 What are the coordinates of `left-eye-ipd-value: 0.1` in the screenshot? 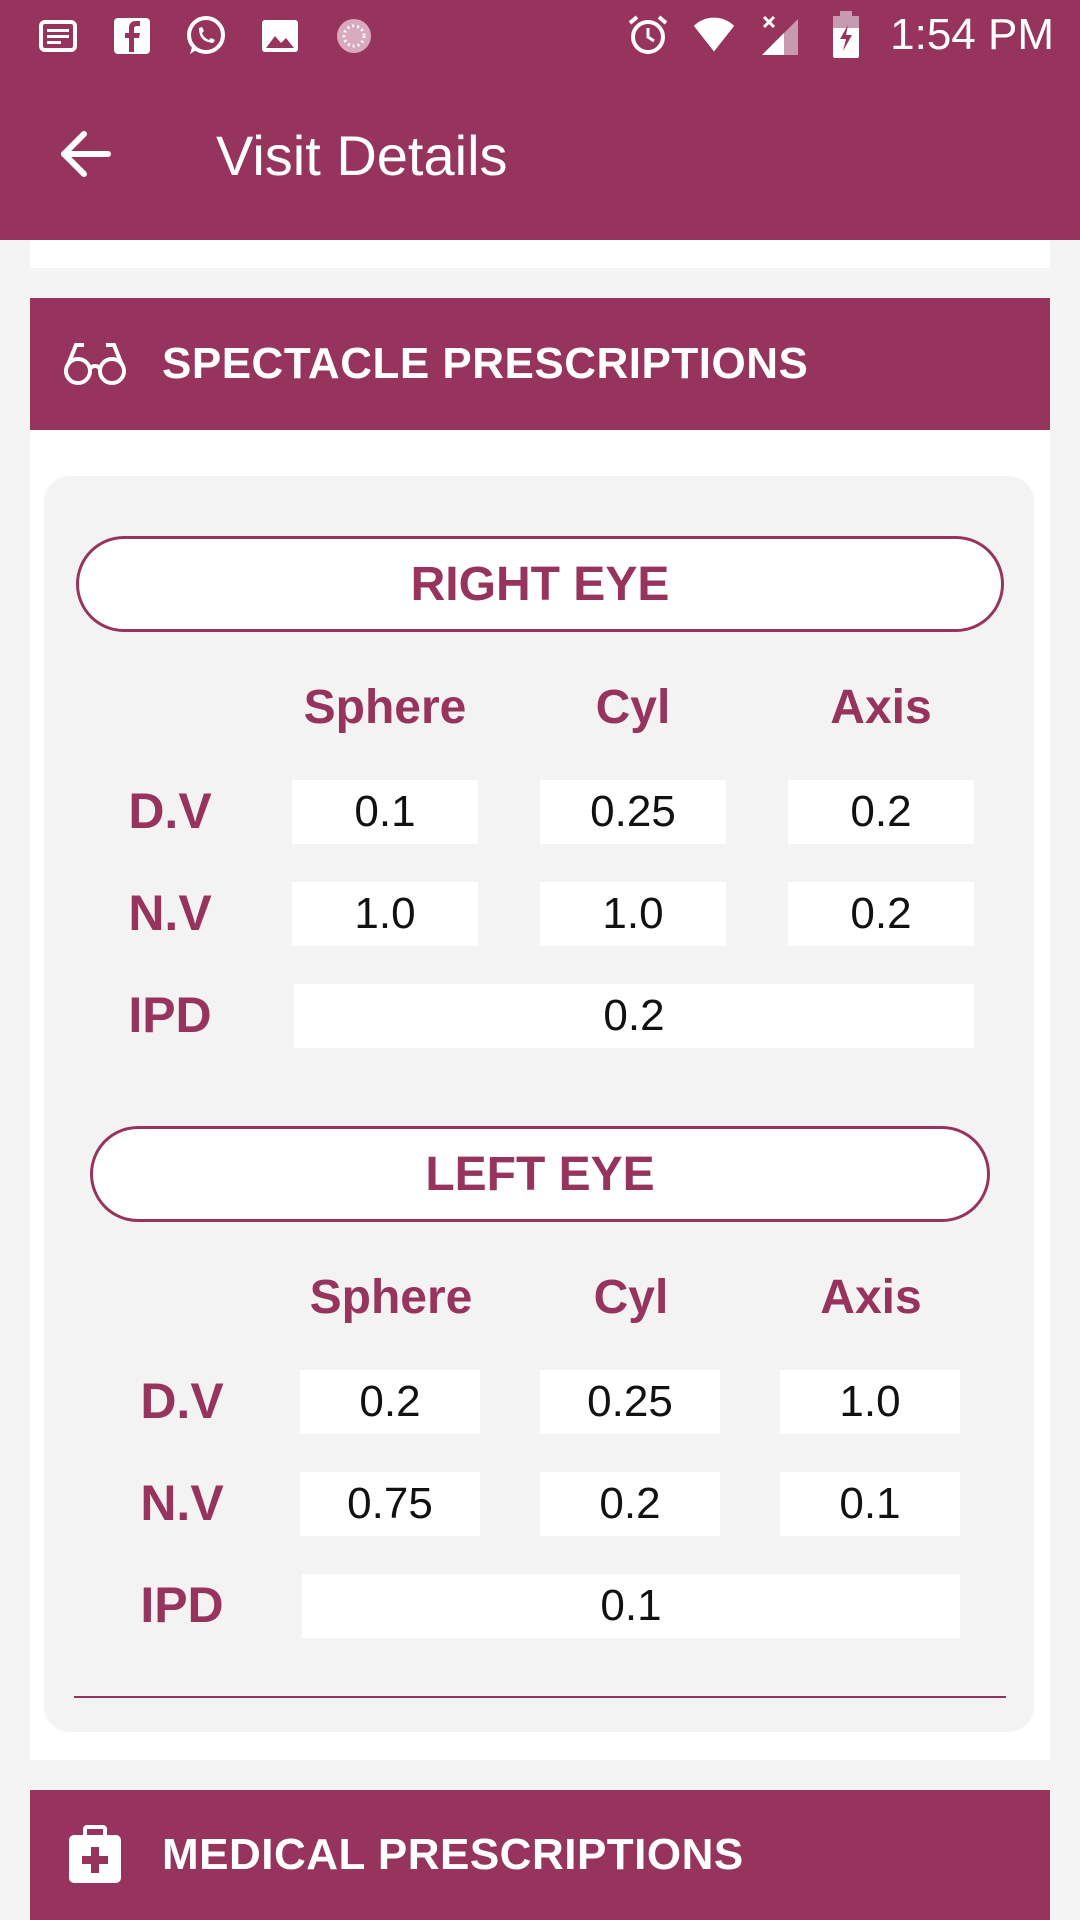 It's located at (631, 1606).